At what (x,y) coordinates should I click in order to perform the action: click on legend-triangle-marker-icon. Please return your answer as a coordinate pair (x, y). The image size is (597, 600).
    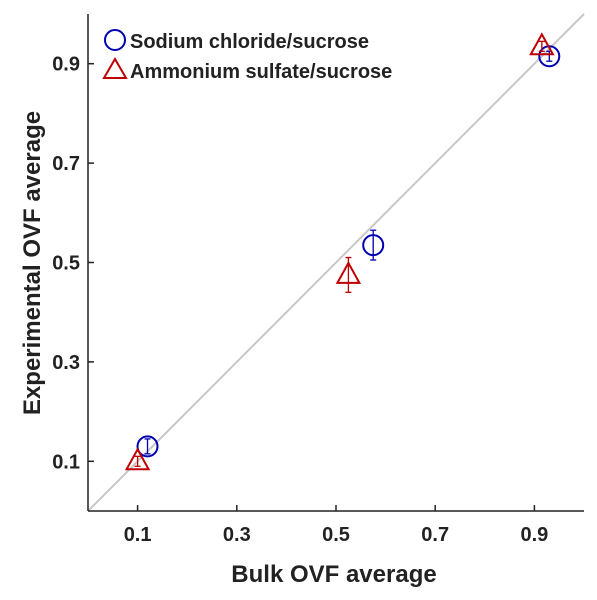
    Looking at the image, I should click on (115, 68).